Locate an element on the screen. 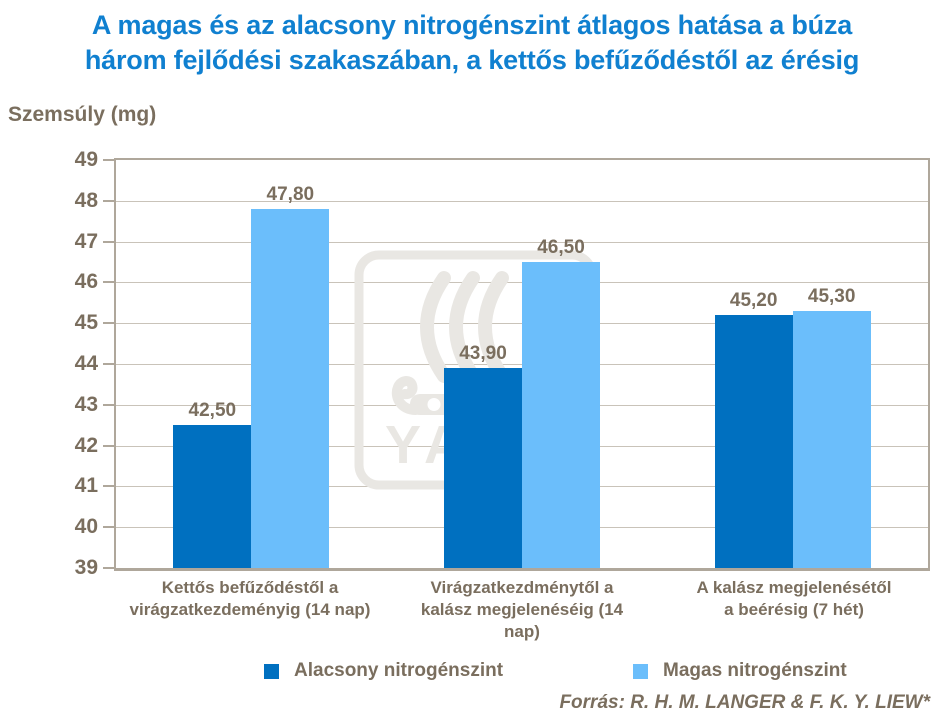 The height and width of the screenshot is (720, 944). legend-item-magas: Magas nitrogénszint is located at coordinates (740, 671).